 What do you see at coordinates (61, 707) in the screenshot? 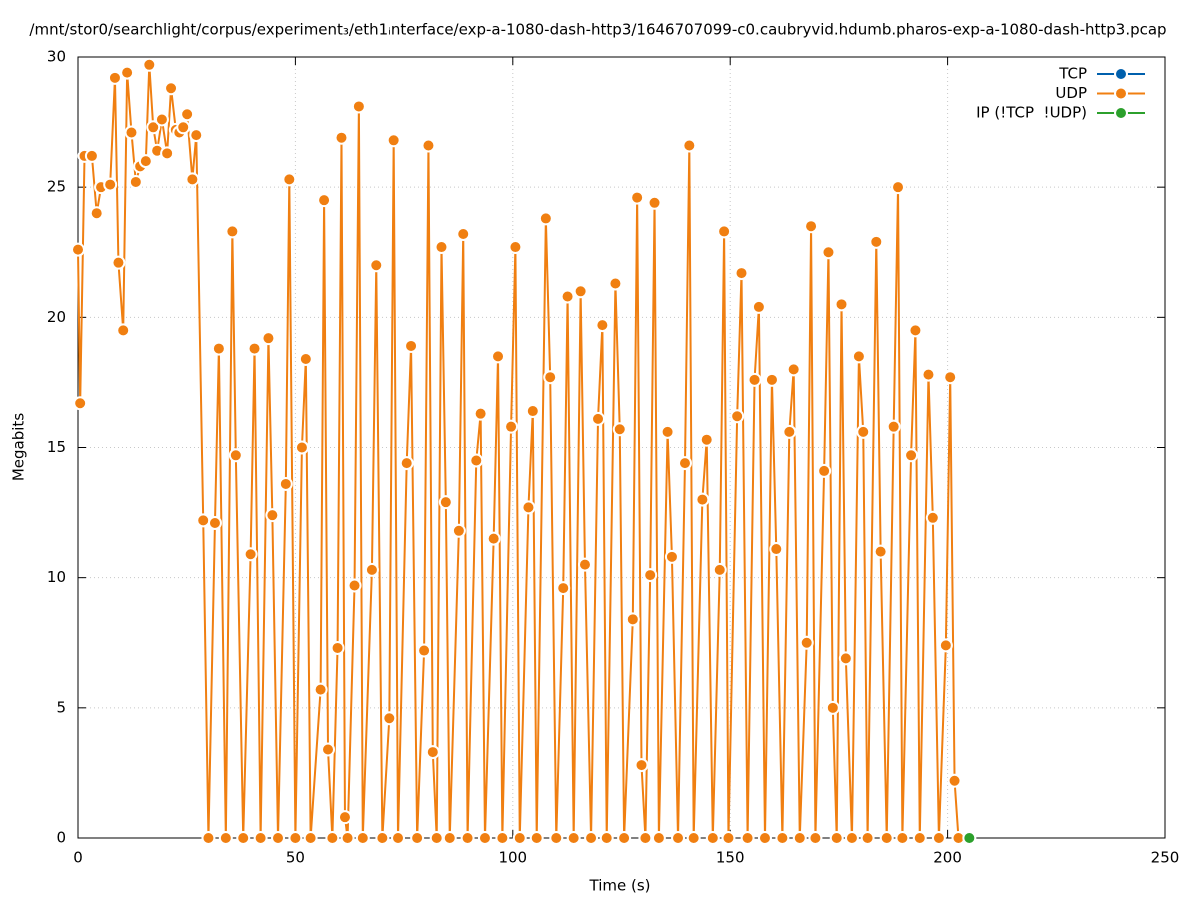
I see `y-tick-label: 5` at bounding box center [61, 707].